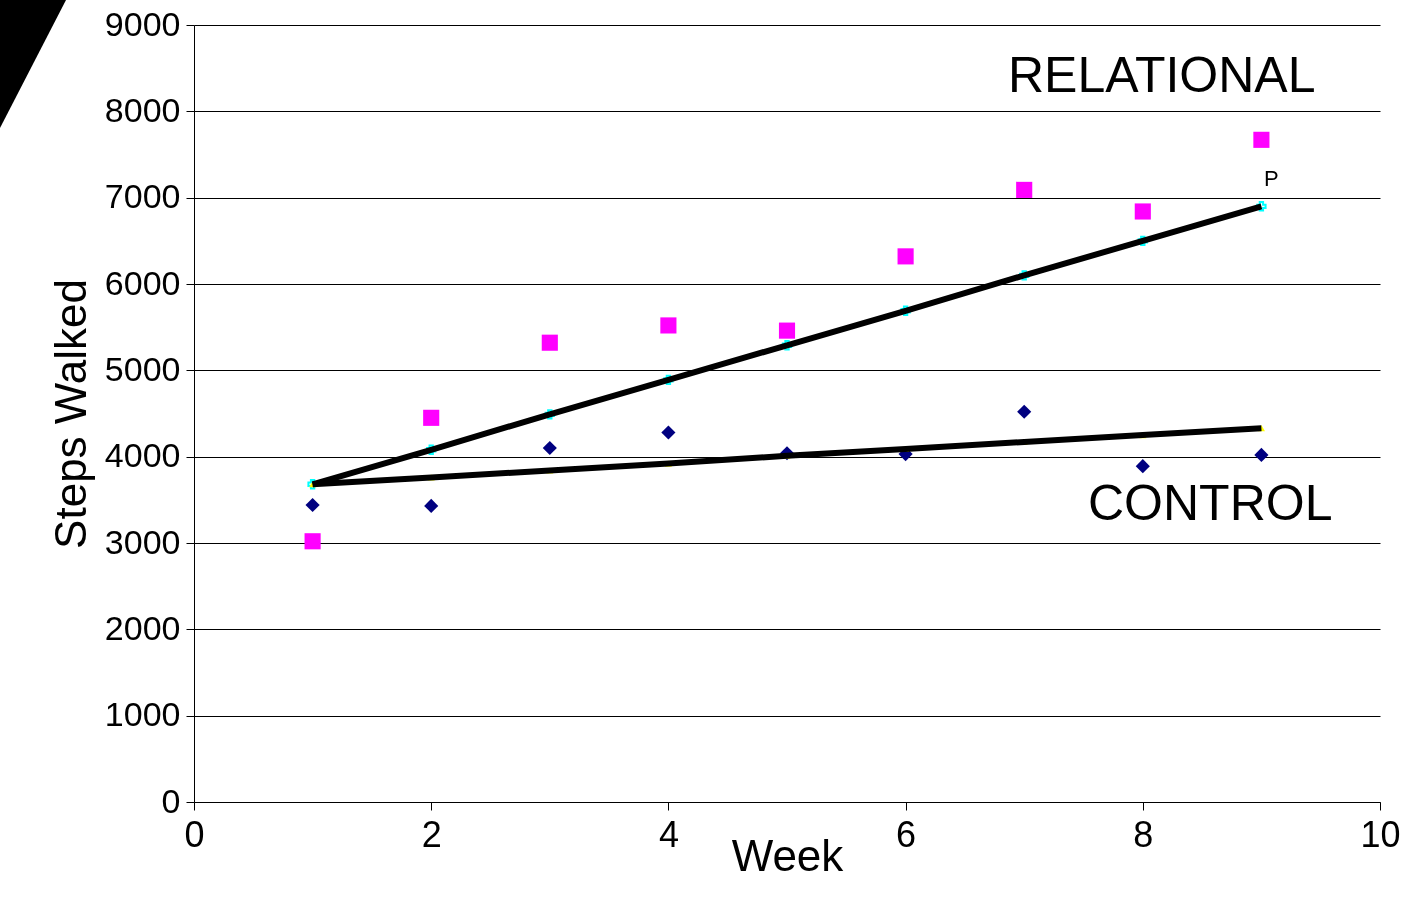 This screenshot has height=914, width=1408. I want to click on annotation: P, so click(1271, 178).